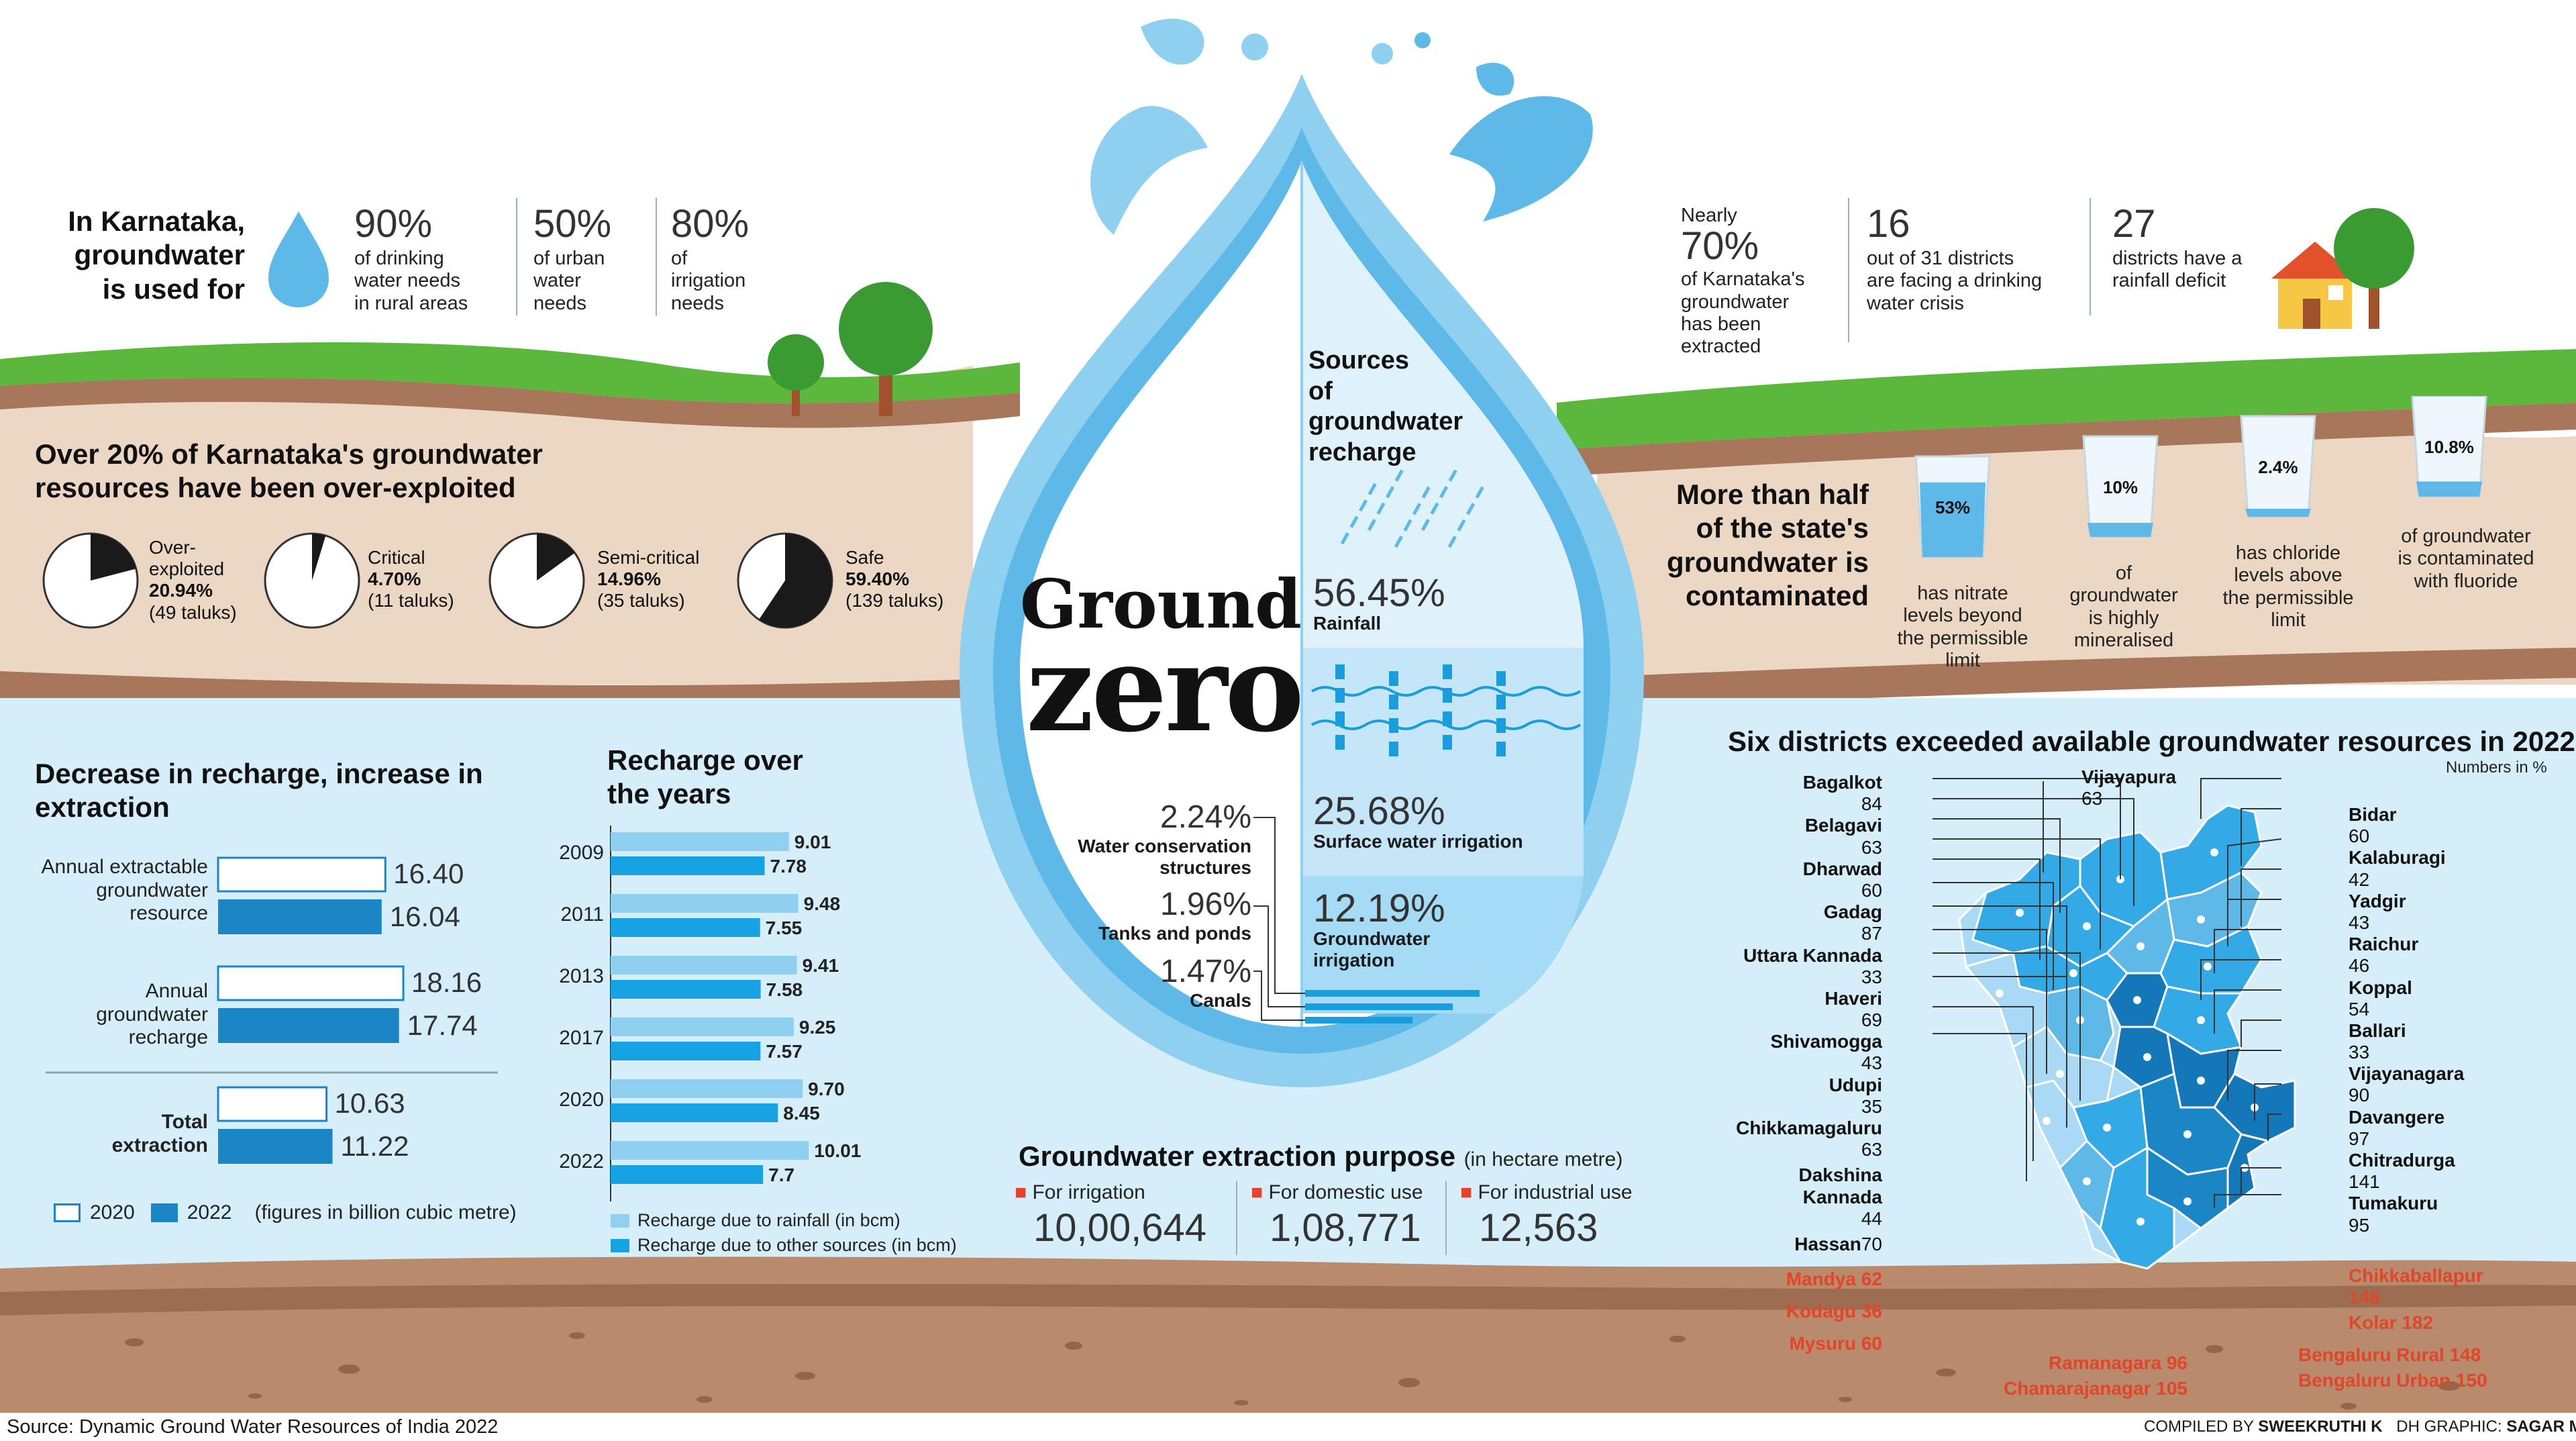 The width and height of the screenshot is (2576, 1441). What do you see at coordinates (2120, 487) in the screenshot?
I see `glass-pct: 10%` at bounding box center [2120, 487].